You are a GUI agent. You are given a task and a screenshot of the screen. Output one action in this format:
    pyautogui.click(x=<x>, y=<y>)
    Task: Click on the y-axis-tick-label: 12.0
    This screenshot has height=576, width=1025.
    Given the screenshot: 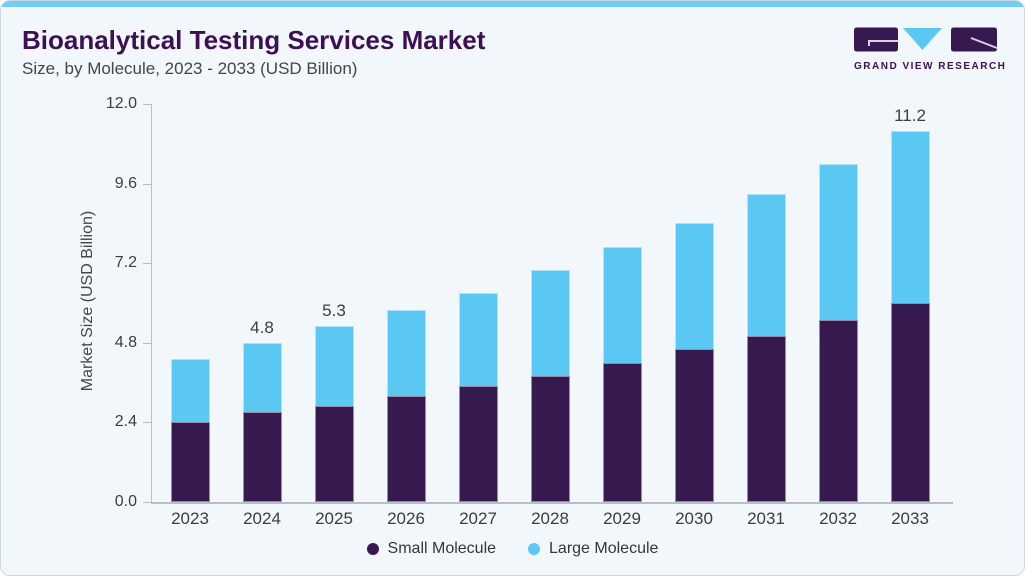 What is the action you would take?
    pyautogui.click(x=121, y=103)
    